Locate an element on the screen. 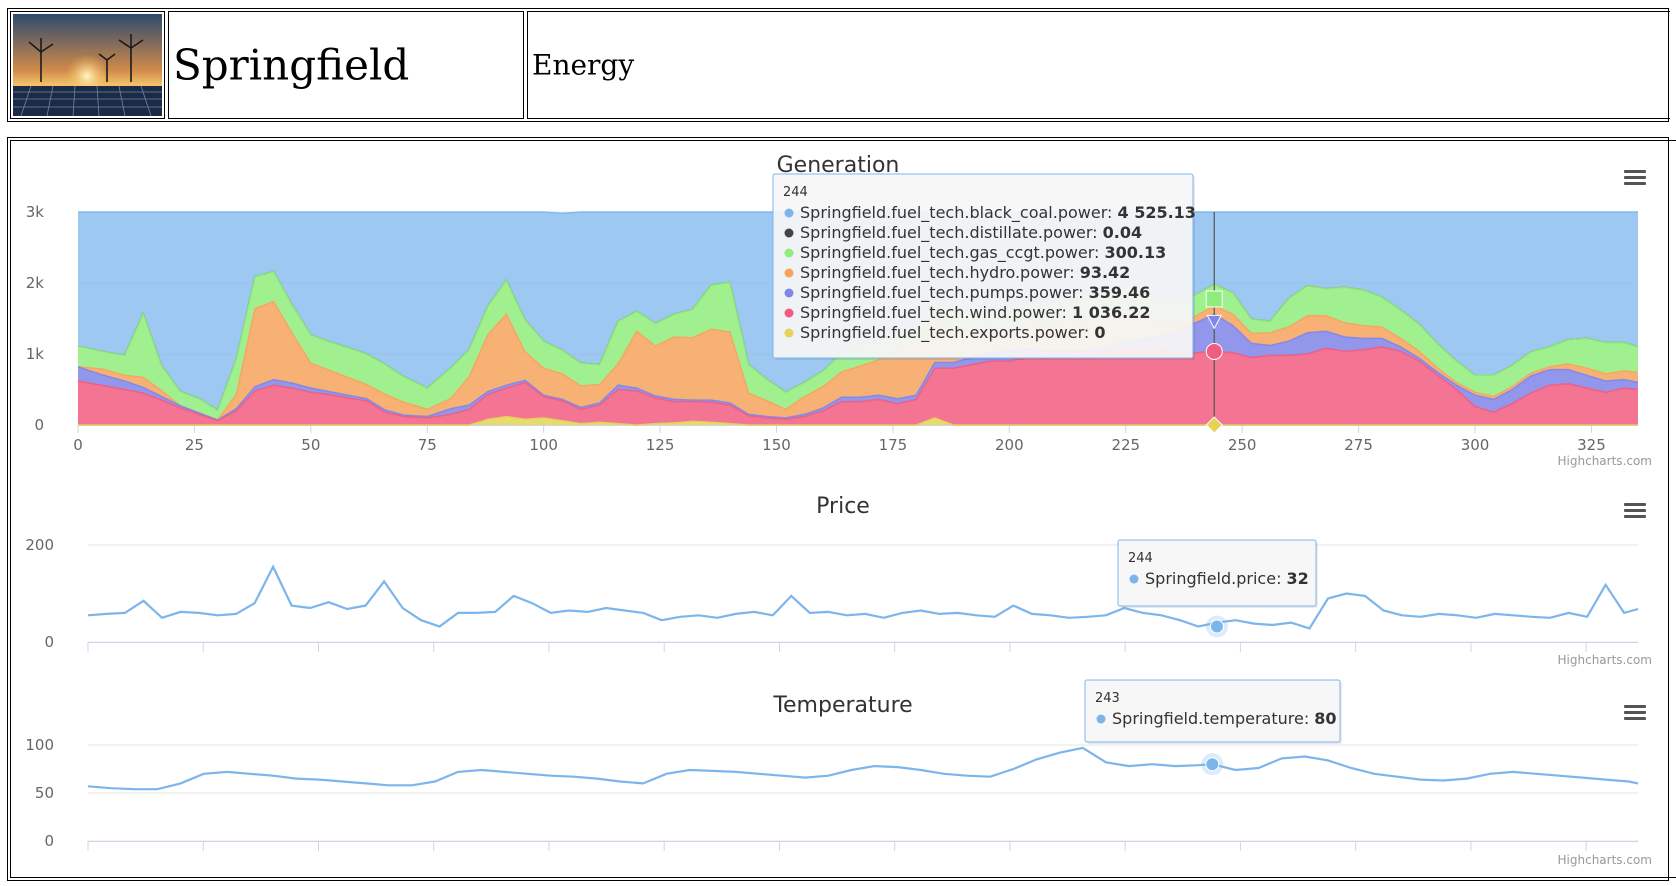  x-tick-label: 50 is located at coordinates (310, 445).